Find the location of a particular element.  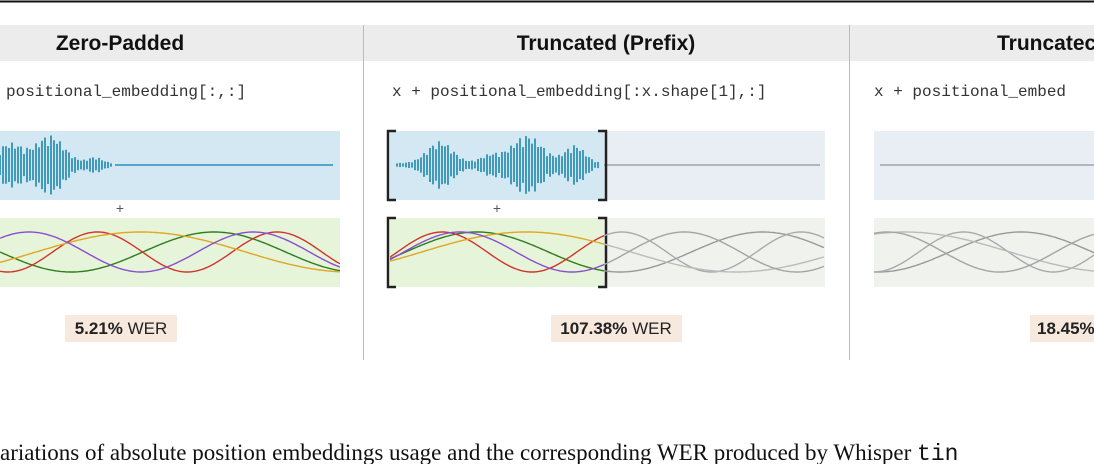

wer-label: 107.38% WER is located at coordinates (616, 328).